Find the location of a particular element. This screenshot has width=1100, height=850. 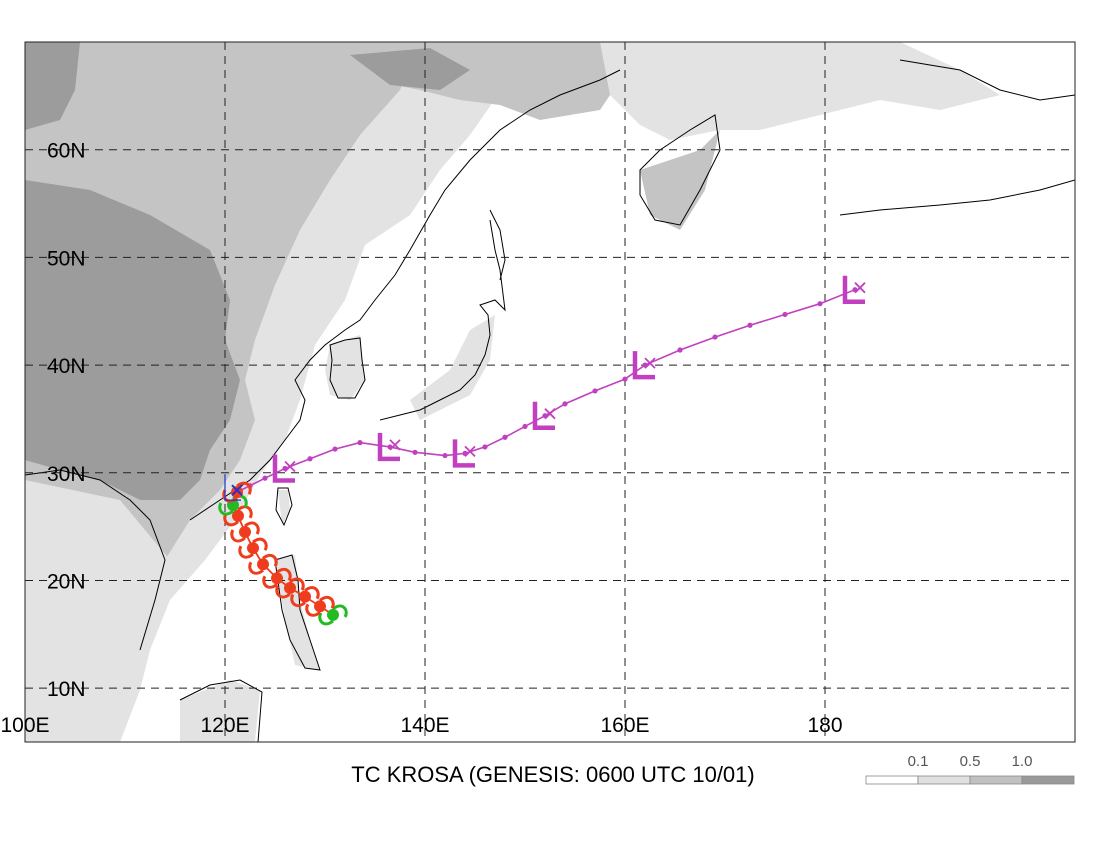

japan-light is located at coordinates (452, 367).